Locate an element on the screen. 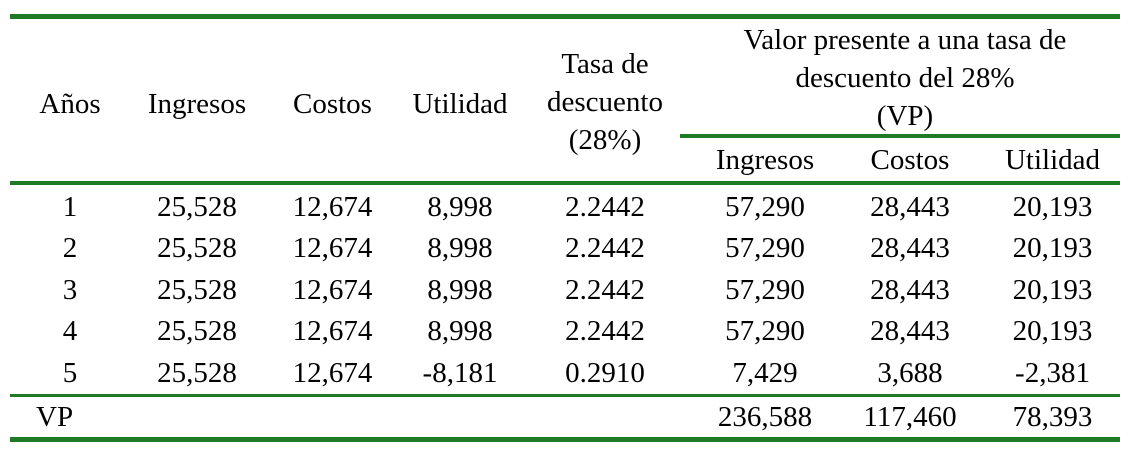 The image size is (1131, 460). cell-ano: 4 is located at coordinates (70, 331).